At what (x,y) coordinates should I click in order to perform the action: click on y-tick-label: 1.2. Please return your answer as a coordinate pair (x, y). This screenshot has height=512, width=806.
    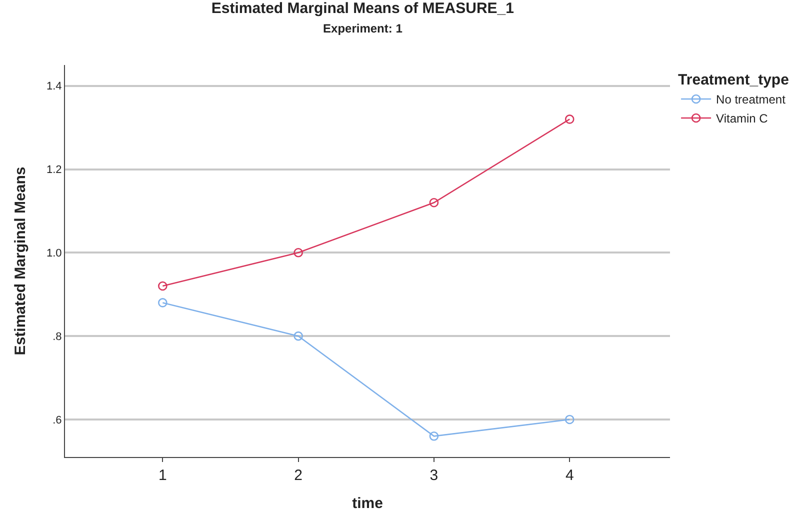
    Looking at the image, I should click on (54, 170).